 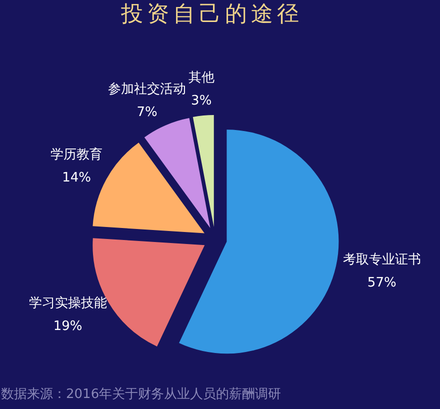 I want to click on data-label: 7%, so click(x=147, y=112).